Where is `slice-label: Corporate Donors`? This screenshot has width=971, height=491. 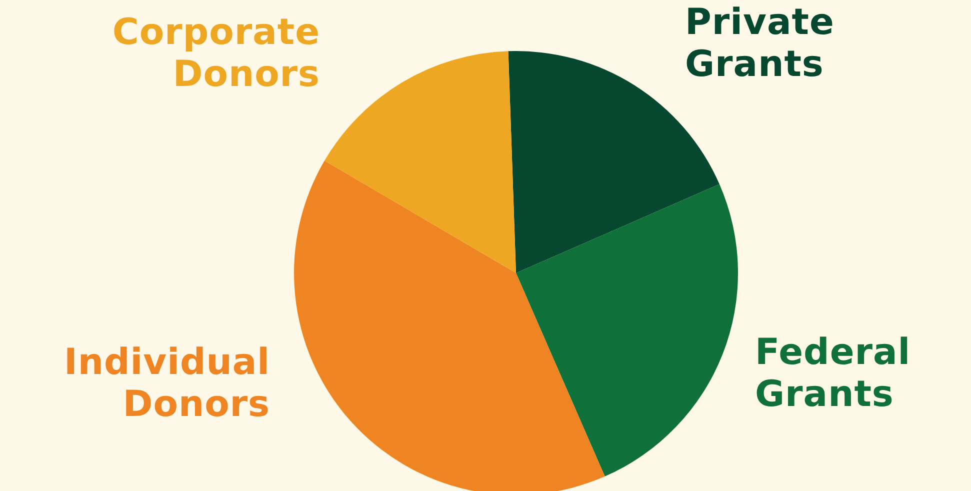 slice-label: Corporate Donors is located at coordinates (215, 54).